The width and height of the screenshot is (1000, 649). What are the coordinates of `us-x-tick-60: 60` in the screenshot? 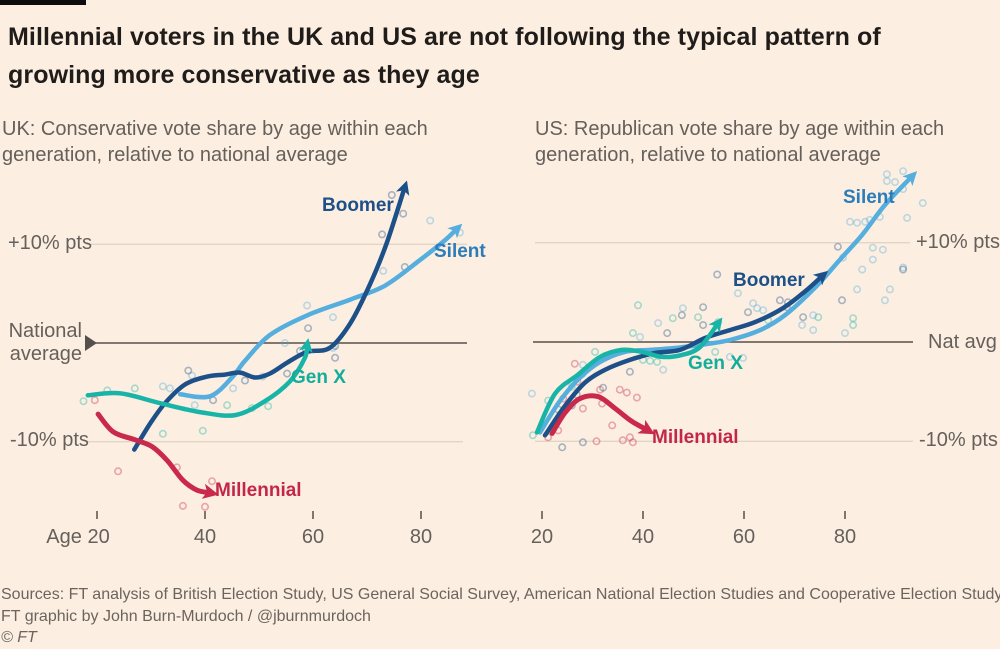 It's located at (744, 537).